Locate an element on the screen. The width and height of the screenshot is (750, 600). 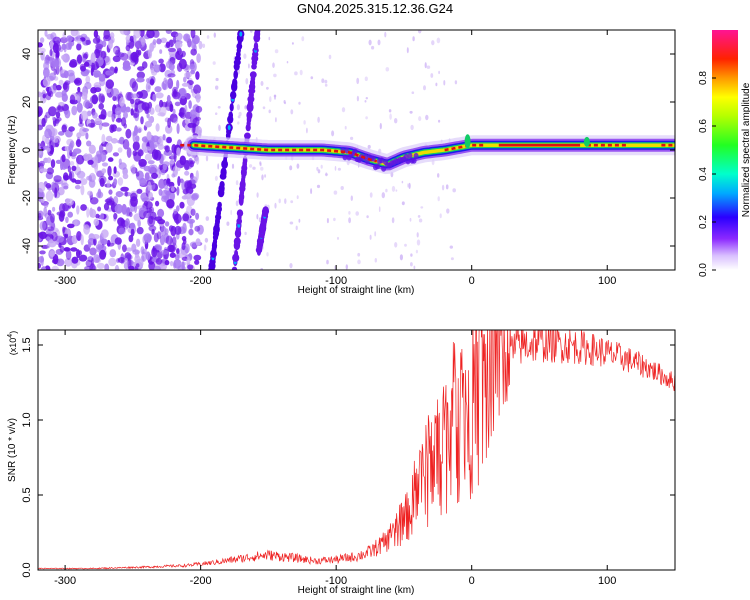
streak-blob is located at coordinates (219, 205).